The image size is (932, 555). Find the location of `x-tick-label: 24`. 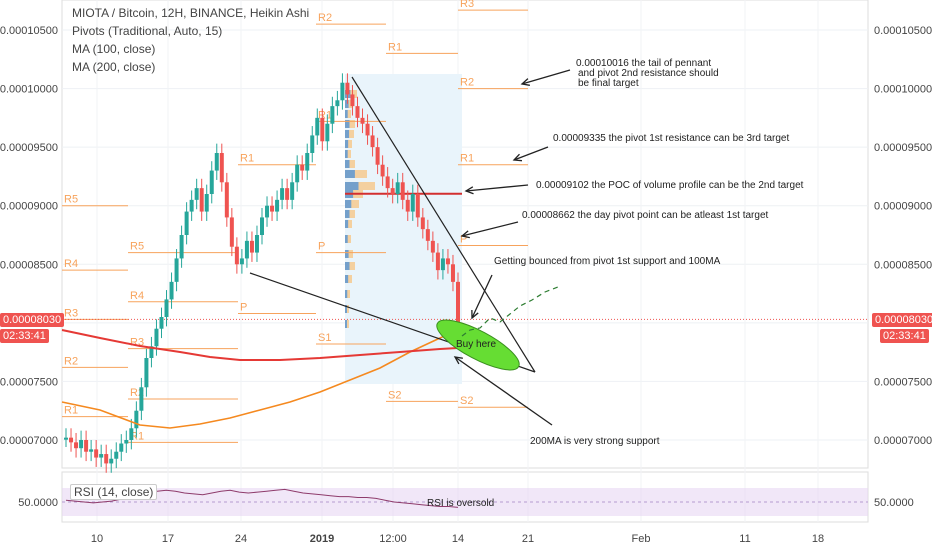

x-tick-label: 24 is located at coordinates (241, 539).